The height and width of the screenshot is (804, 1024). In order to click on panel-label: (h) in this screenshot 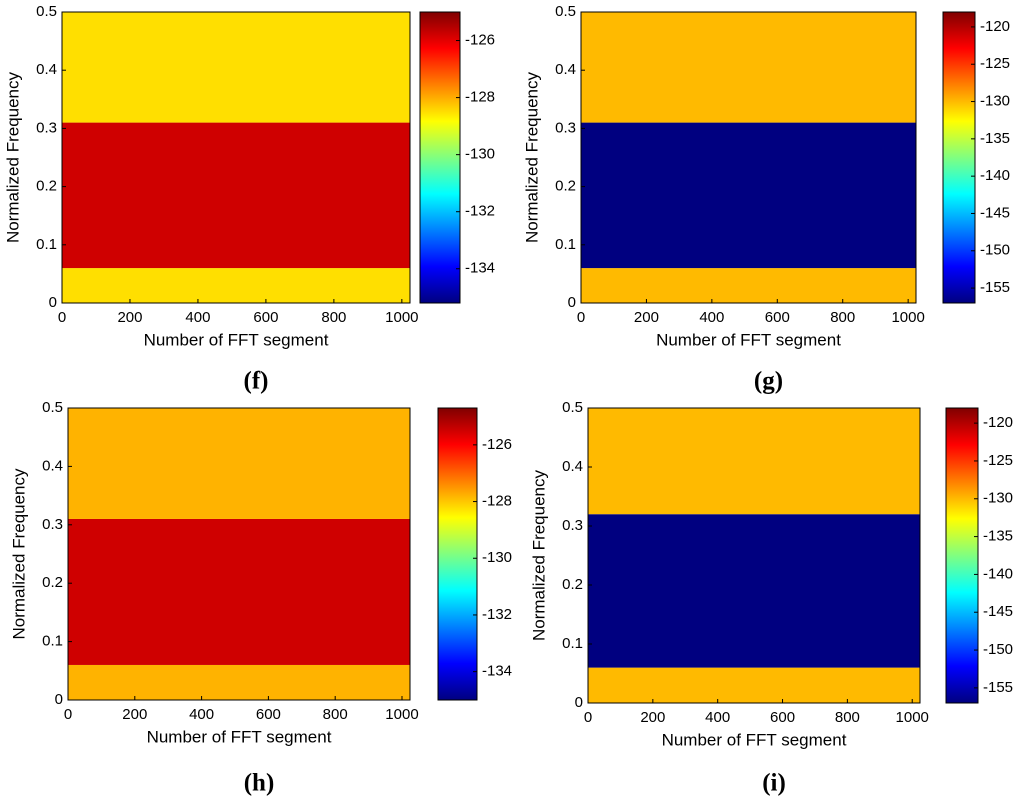, I will do `click(259, 783)`.